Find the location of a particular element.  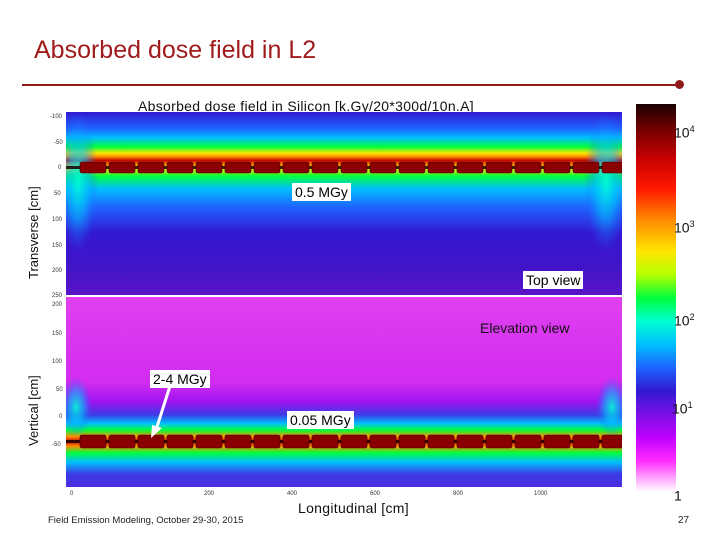

elevation-end-glow-left is located at coordinates (79, 407).